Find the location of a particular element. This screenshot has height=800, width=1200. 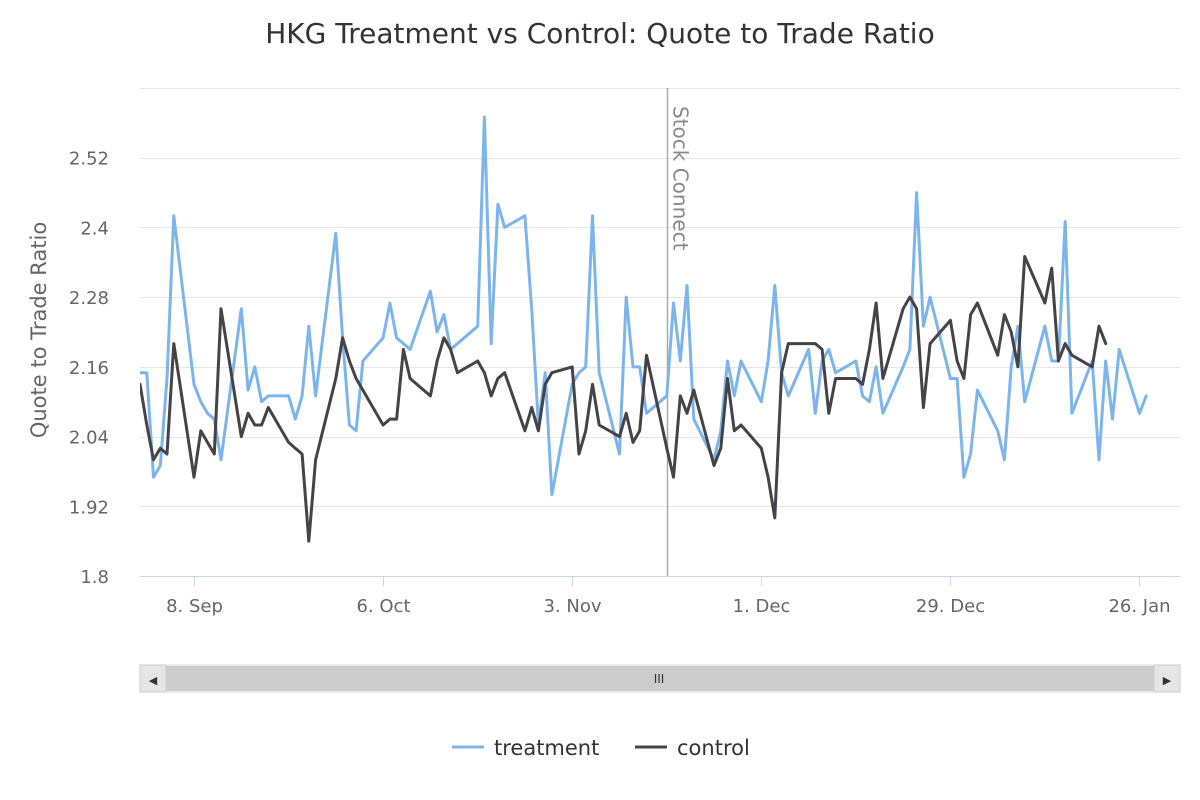

y-tick-label: 2.04 is located at coordinates (89, 438).